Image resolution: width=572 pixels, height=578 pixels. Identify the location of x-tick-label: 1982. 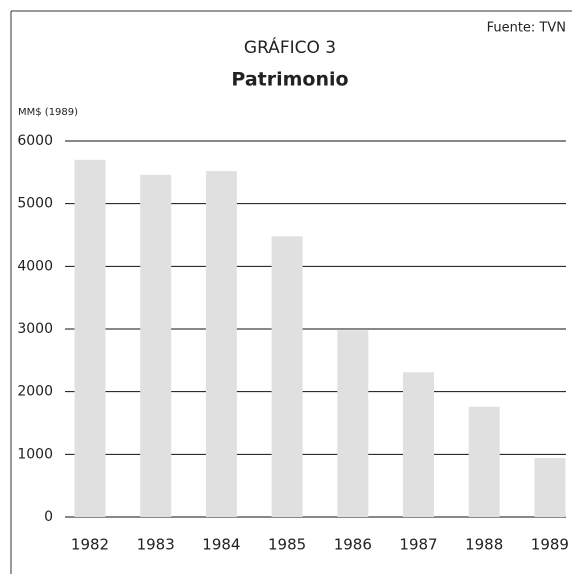
(90, 545).